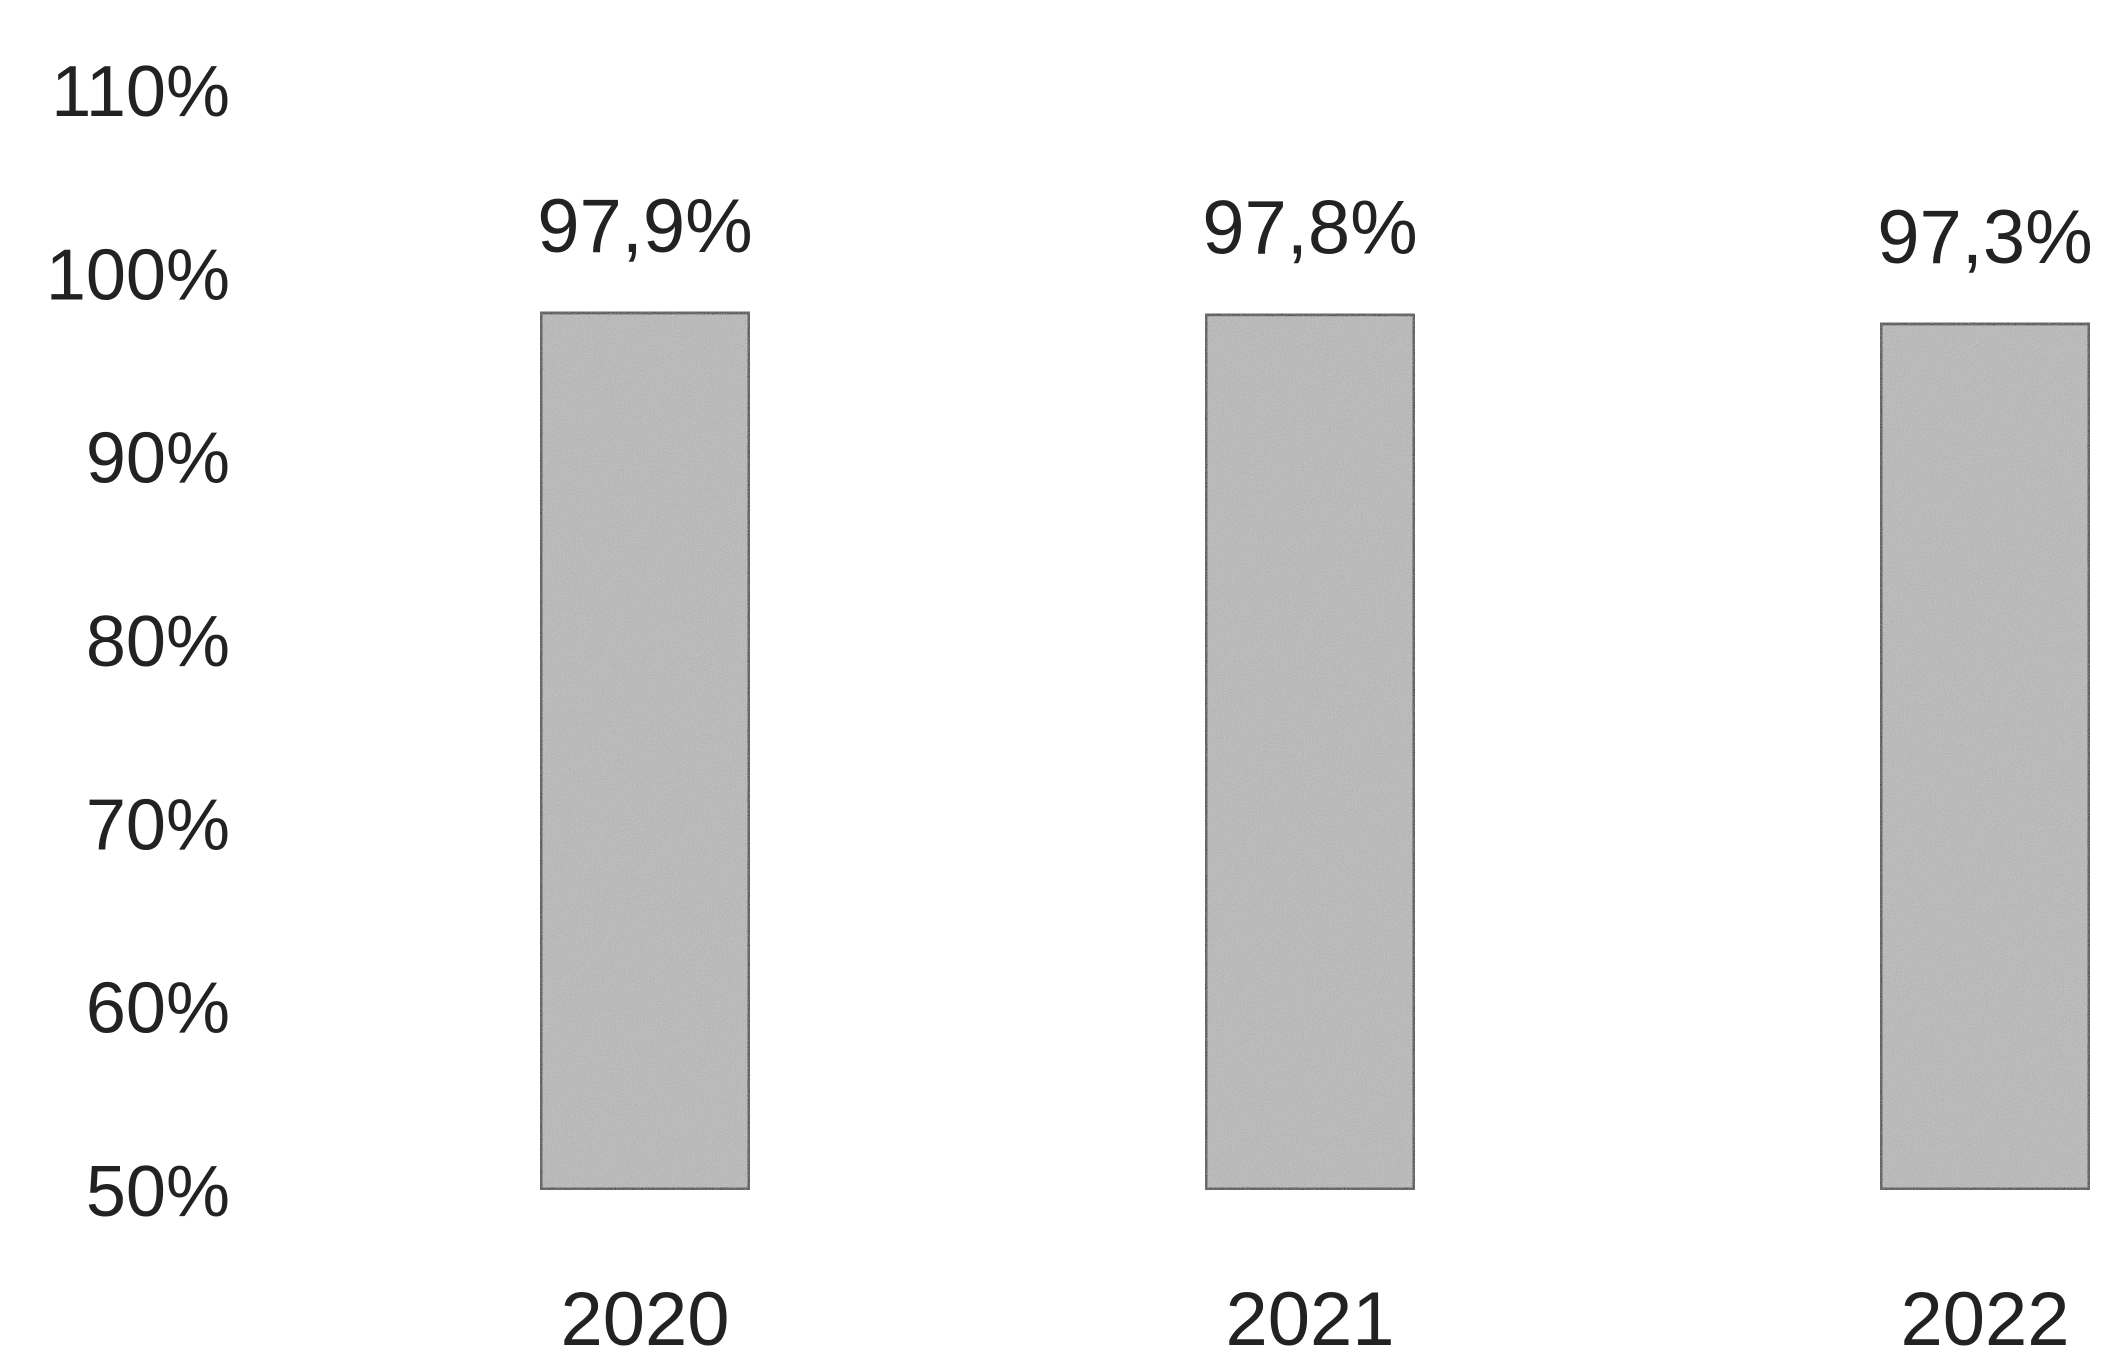 This screenshot has width=2105, height=1349. I want to click on y-tick-label: 110%, so click(140, 92).